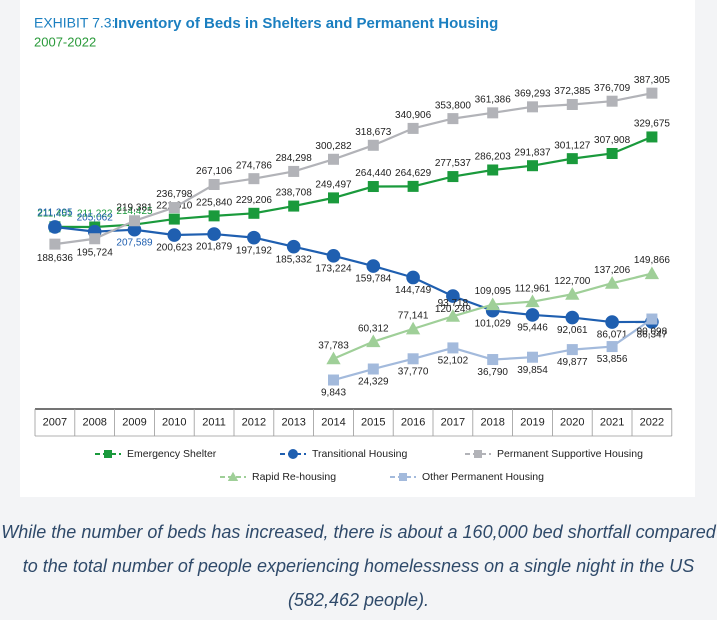  I want to click on data-label: 36,790, so click(492, 372).